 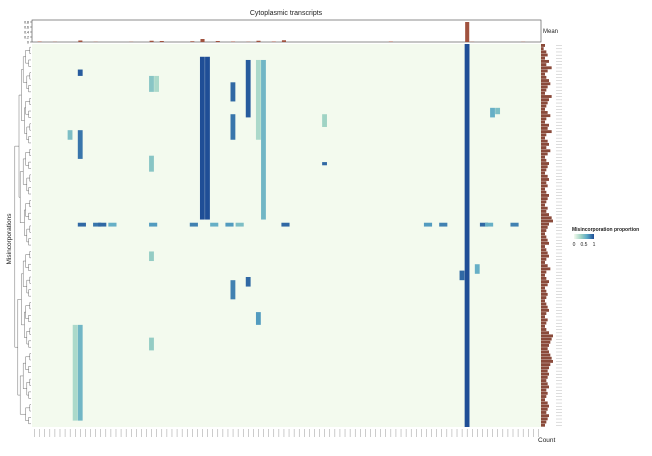 What do you see at coordinates (550, 32) in the screenshot?
I see `top-annotation-label: Mean` at bounding box center [550, 32].